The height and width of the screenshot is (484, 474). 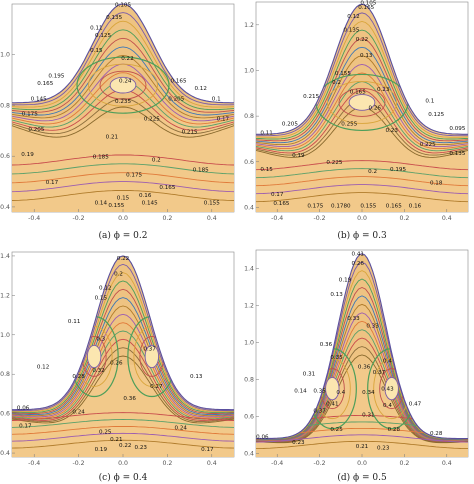 I want to click on x-tick-label: -0.2, so click(x=79, y=463).